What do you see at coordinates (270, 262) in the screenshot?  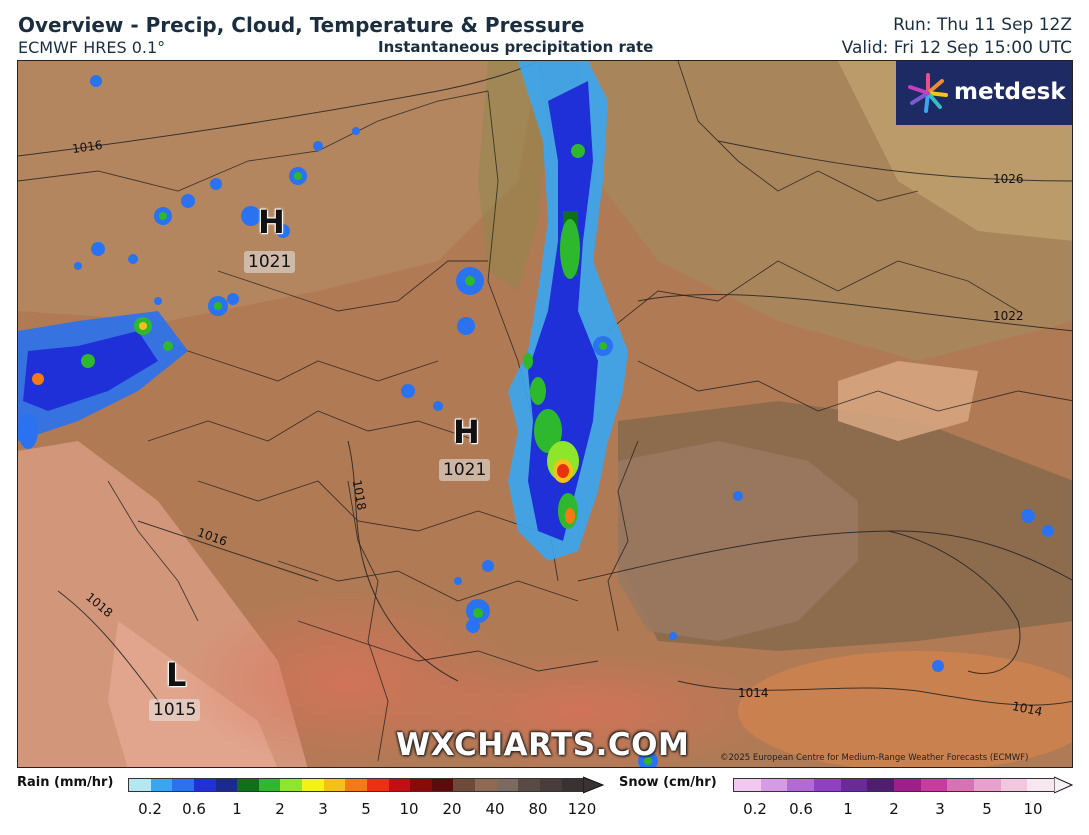 I see `high-pressure-value-north: 1021` at bounding box center [270, 262].